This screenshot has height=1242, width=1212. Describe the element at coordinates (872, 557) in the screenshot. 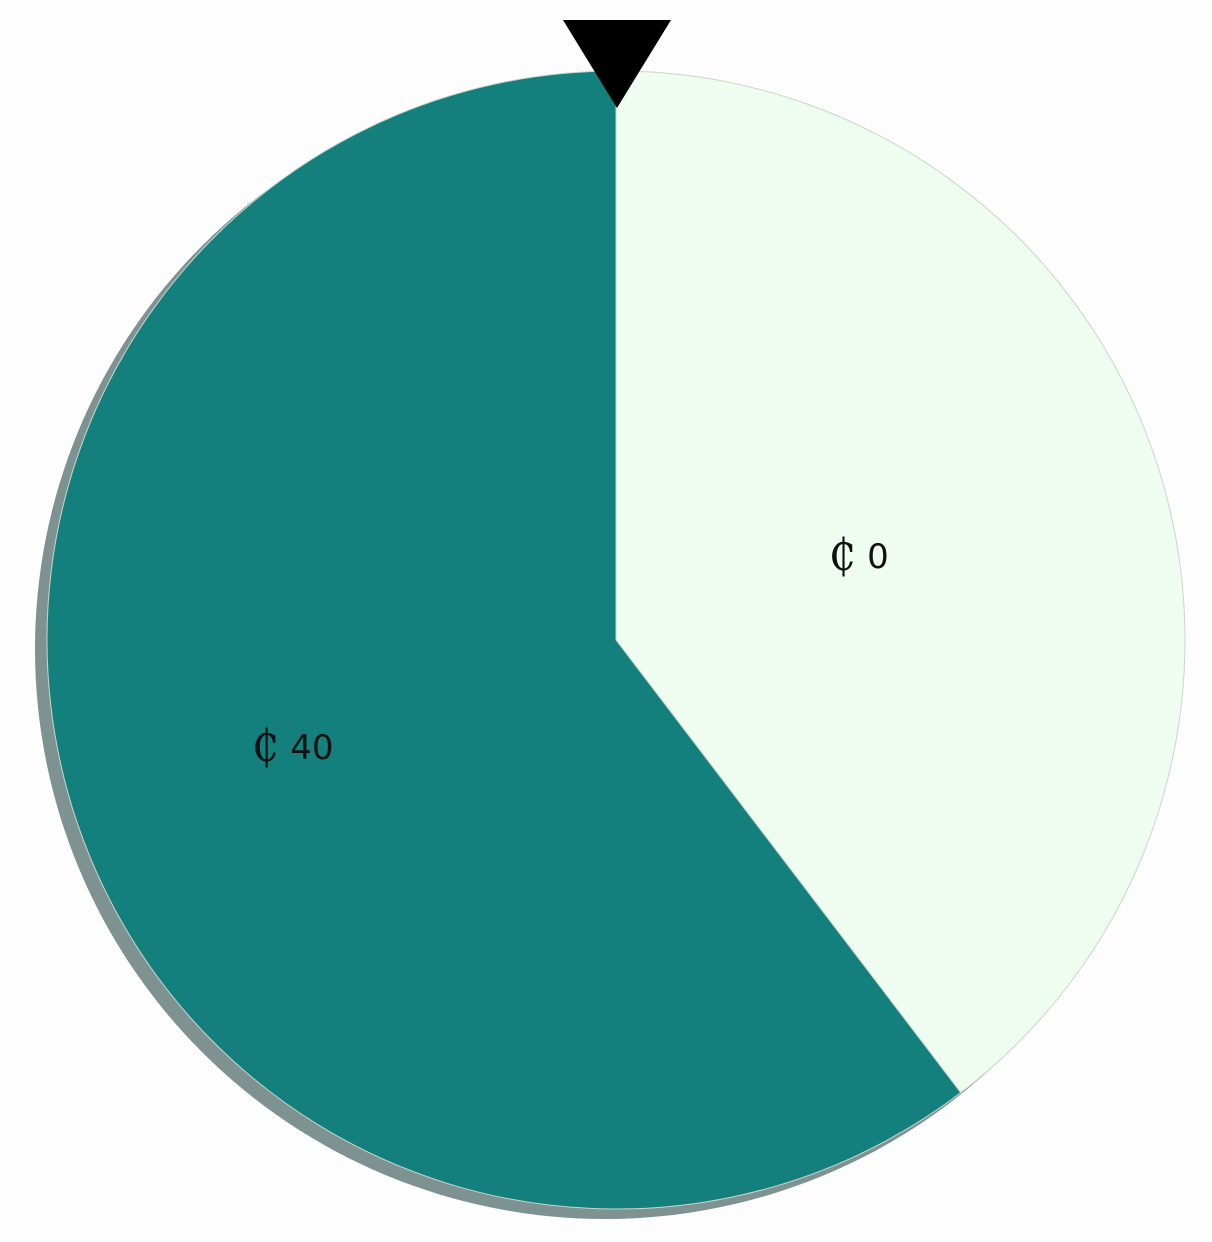

I see `segment-amount: 0` at that location.